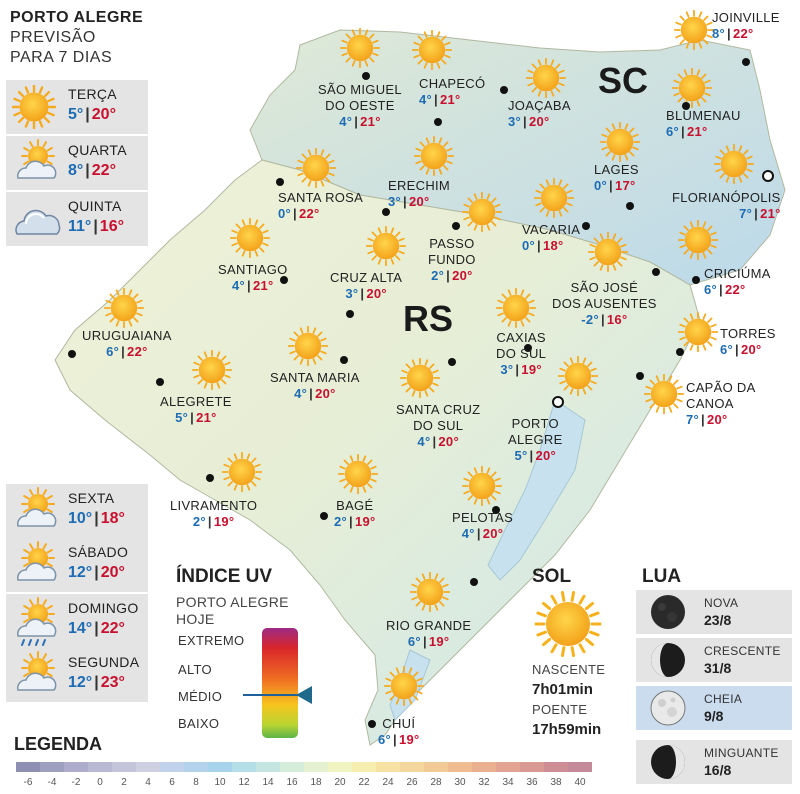 This screenshot has height=794, width=800. Describe the element at coordinates (742, 651) in the screenshot. I see `moon-phase-name: CRESCENTE` at that location.